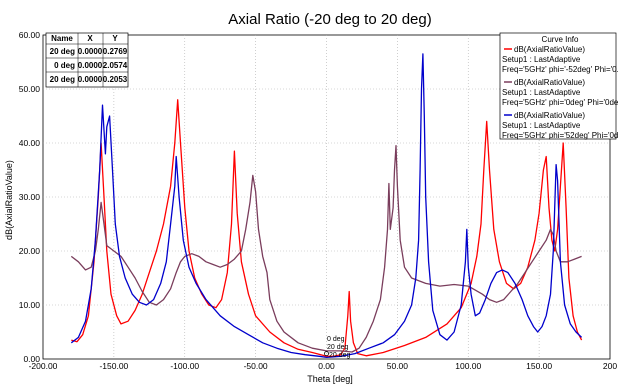 The image size is (618, 384). What do you see at coordinates (560, 39) in the screenshot?
I see `legend-title: Curve Info` at bounding box center [560, 39].